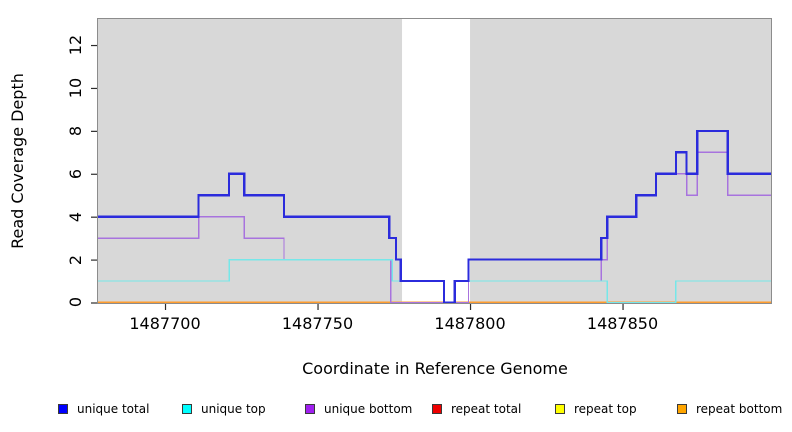 The image size is (792, 432). I want to click on legend-swatch-unique-total, so click(63, 409).